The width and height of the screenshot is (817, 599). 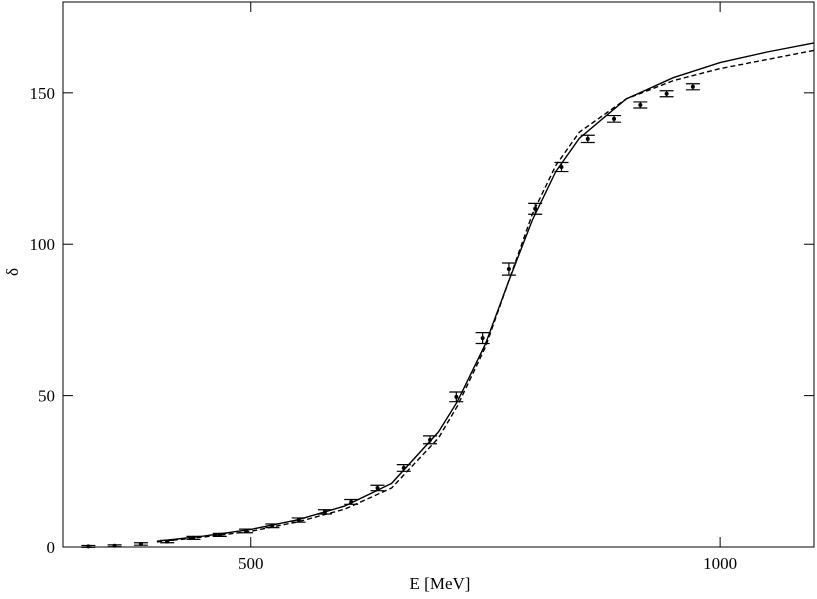 I want to click on y-axis-label: δ, so click(x=12, y=272).